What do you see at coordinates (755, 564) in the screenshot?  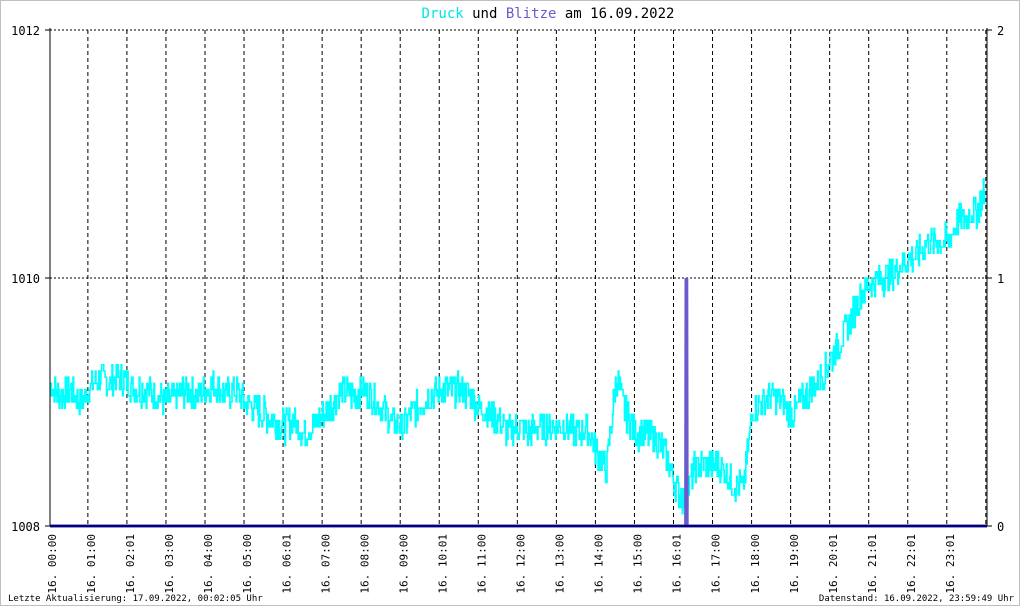 I see `x-tick-label: 16. 18:00` at bounding box center [755, 564].